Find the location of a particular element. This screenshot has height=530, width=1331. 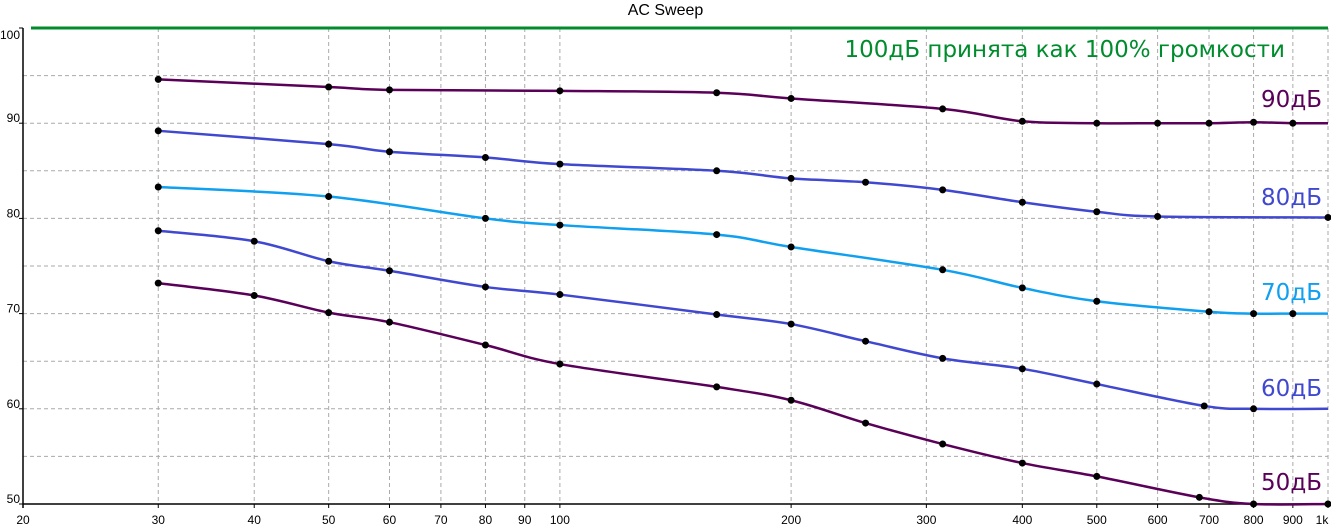

chart-title: AC Sweep is located at coordinates (665, 10).